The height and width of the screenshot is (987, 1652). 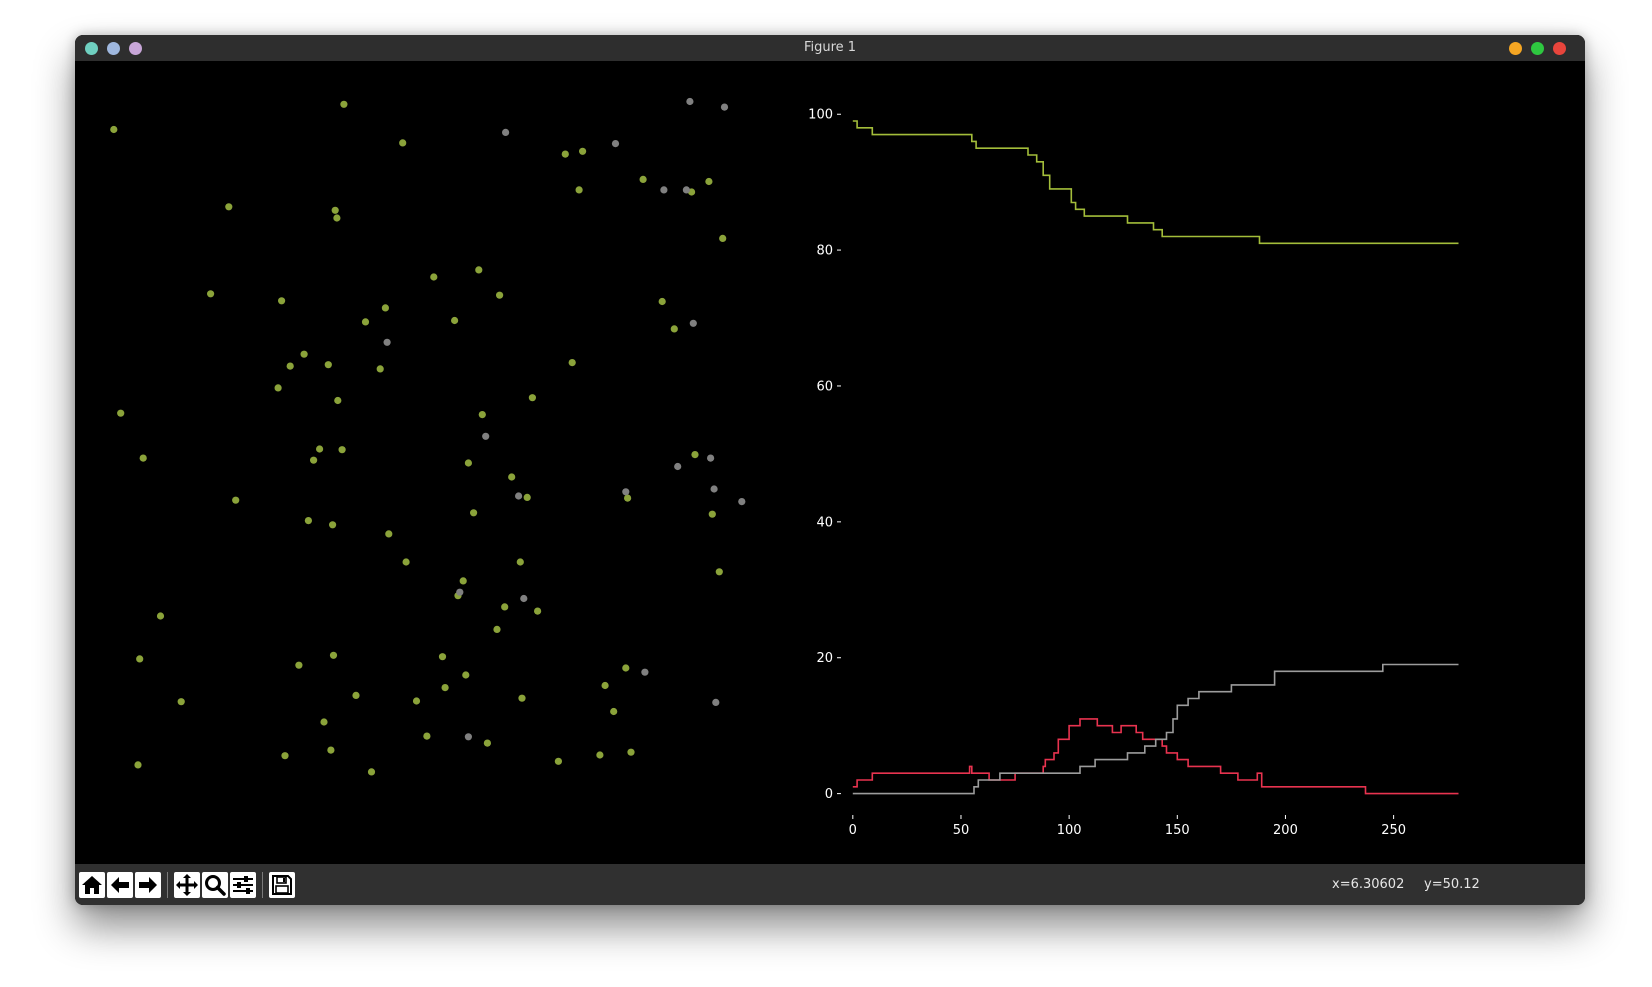 I want to click on window-title: Figure 1, so click(x=830, y=47).